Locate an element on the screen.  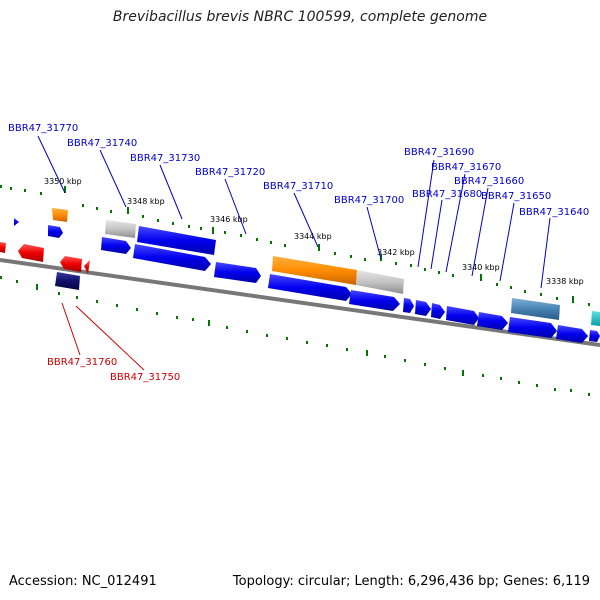
tick-label-3350: 3350 kbp is located at coordinates (63, 181).